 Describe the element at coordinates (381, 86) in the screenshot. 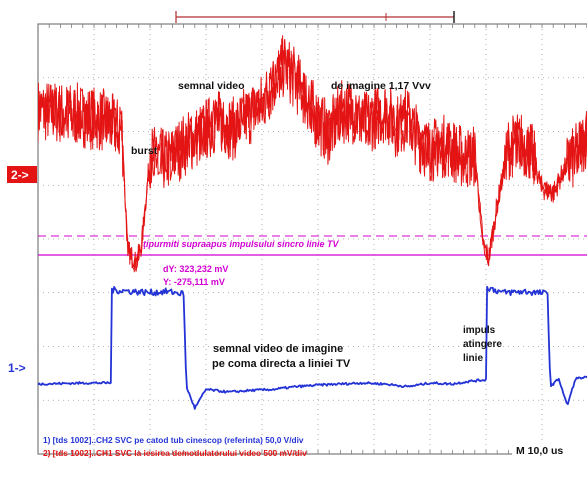

I see `annotation-ch1-amplitude: de imagine 1,17 Vvv` at that location.